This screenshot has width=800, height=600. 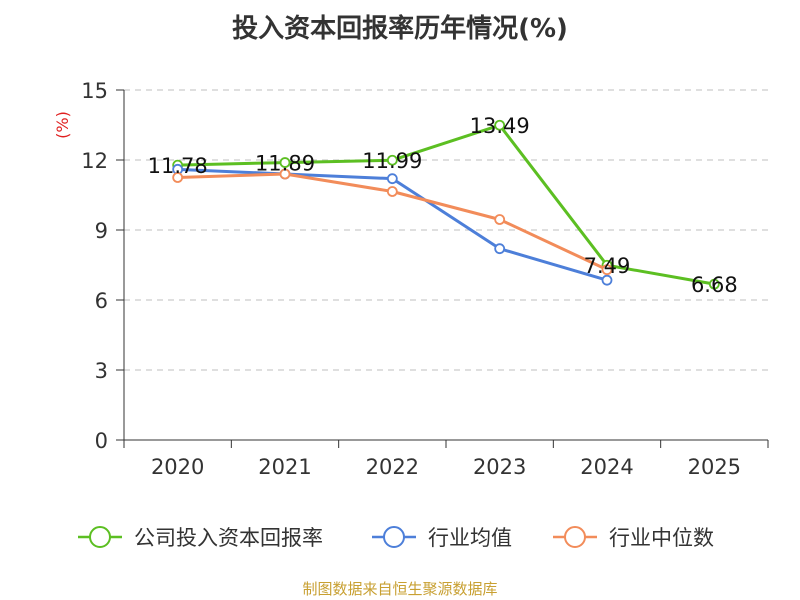 I want to click on legend-label: 公司投入资本回报率, so click(x=228, y=538).